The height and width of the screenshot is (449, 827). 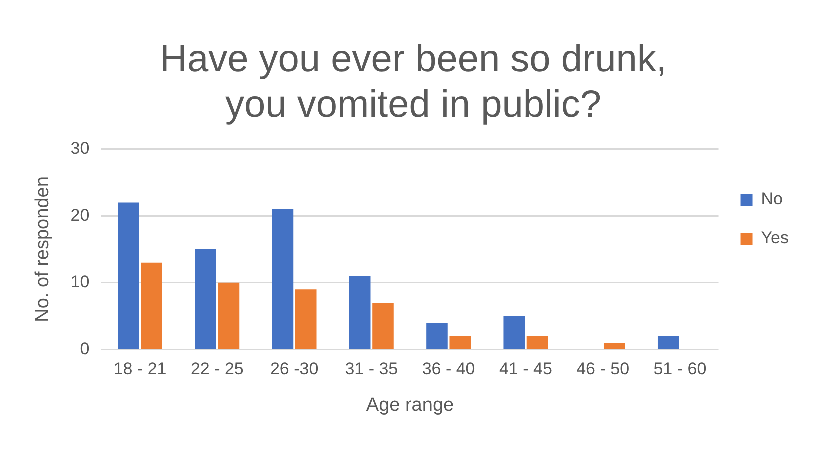 What do you see at coordinates (80, 148) in the screenshot?
I see `y-tick-label: 30` at bounding box center [80, 148].